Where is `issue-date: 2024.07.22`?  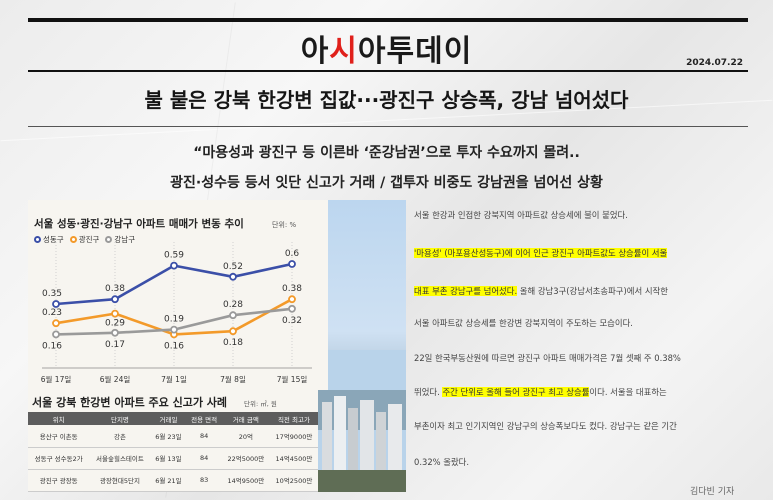 issue-date: 2024.07.22 is located at coordinates (714, 63).